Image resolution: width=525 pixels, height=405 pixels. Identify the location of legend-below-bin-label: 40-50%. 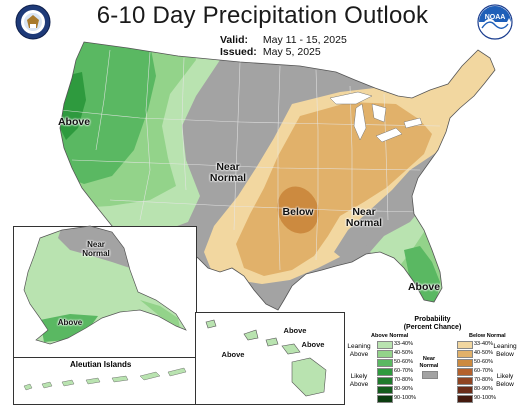
(483, 353).